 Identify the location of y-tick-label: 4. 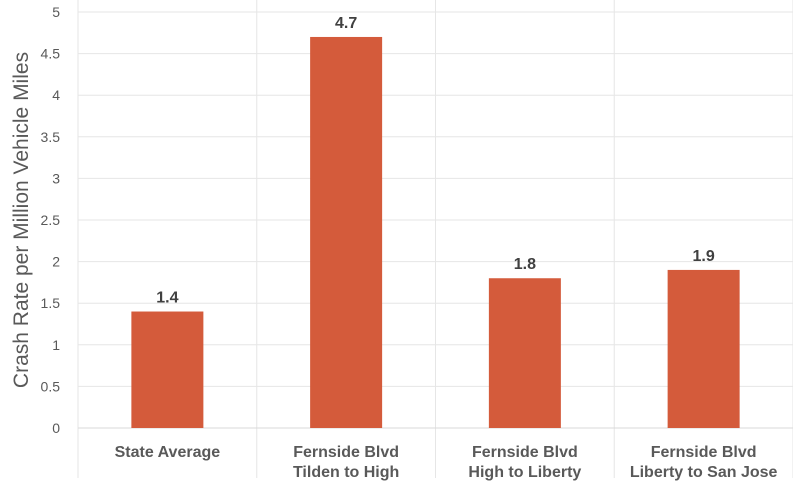
(56, 95).